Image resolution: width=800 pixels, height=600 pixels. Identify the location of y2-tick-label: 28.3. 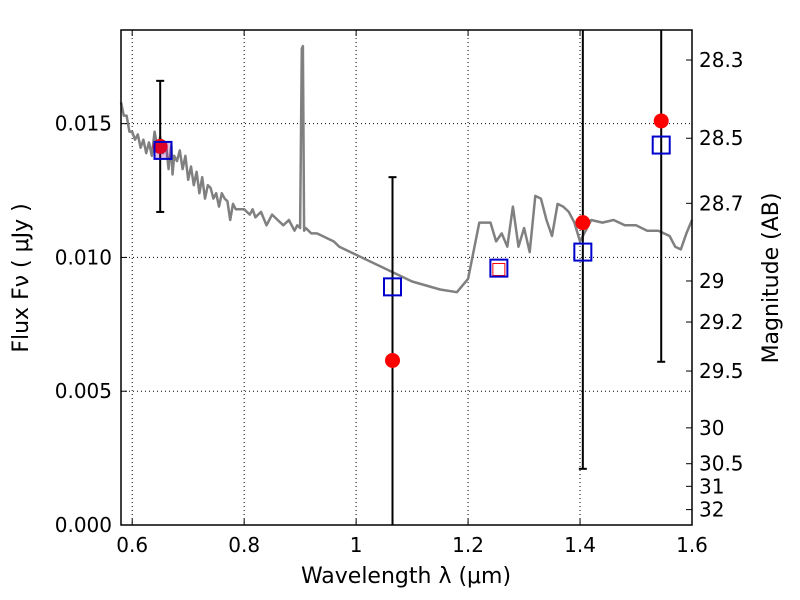
(721, 60).